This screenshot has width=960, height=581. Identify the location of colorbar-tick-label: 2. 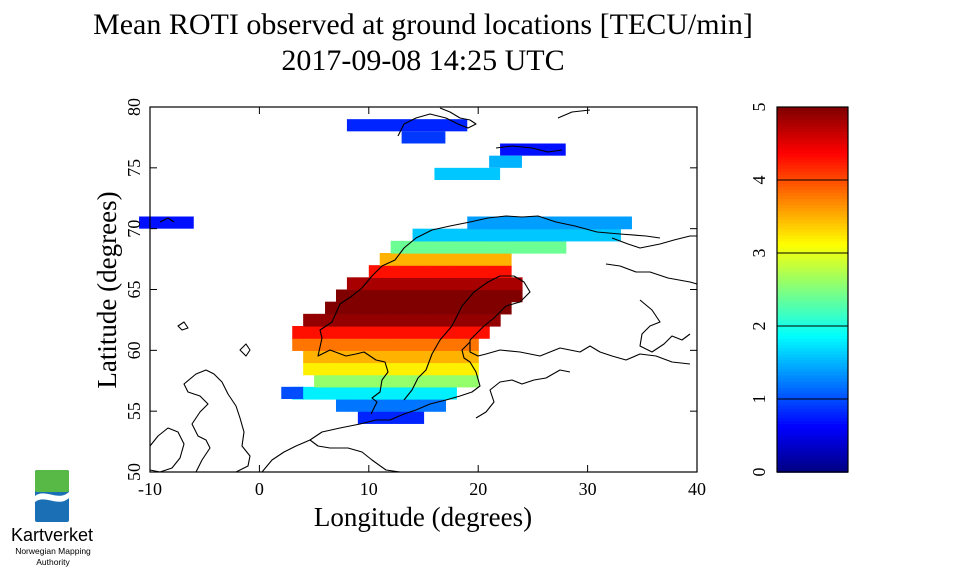
(759, 326).